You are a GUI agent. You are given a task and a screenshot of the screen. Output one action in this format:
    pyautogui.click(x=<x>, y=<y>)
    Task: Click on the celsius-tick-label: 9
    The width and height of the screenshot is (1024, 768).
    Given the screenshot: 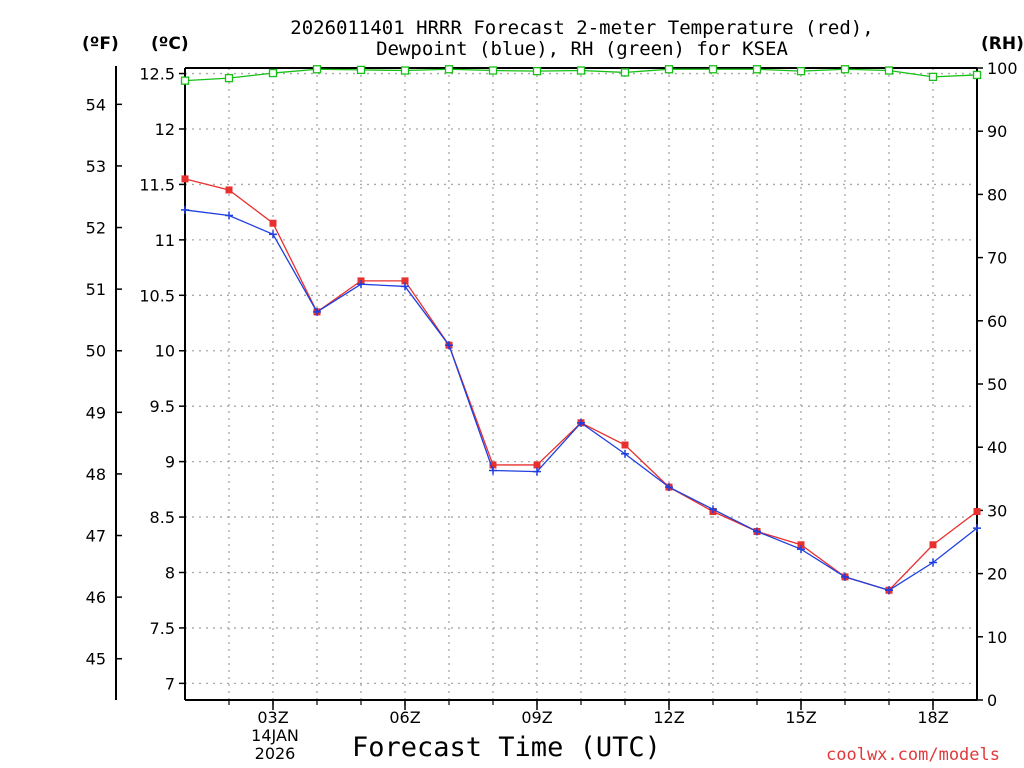 What is the action you would take?
    pyautogui.click(x=170, y=462)
    